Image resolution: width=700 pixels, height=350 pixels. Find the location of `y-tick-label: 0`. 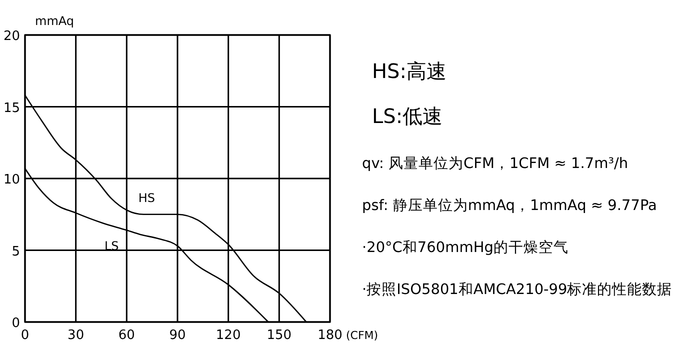

y-tick-label: 0 is located at coordinates (16, 323).